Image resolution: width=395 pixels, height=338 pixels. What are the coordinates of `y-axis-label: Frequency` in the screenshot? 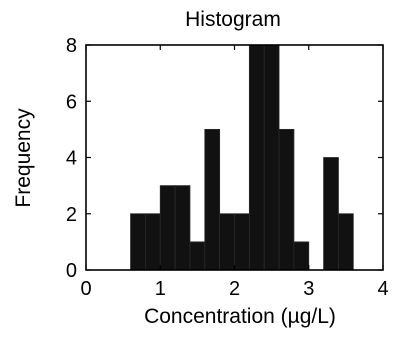 It's located at (23, 158).